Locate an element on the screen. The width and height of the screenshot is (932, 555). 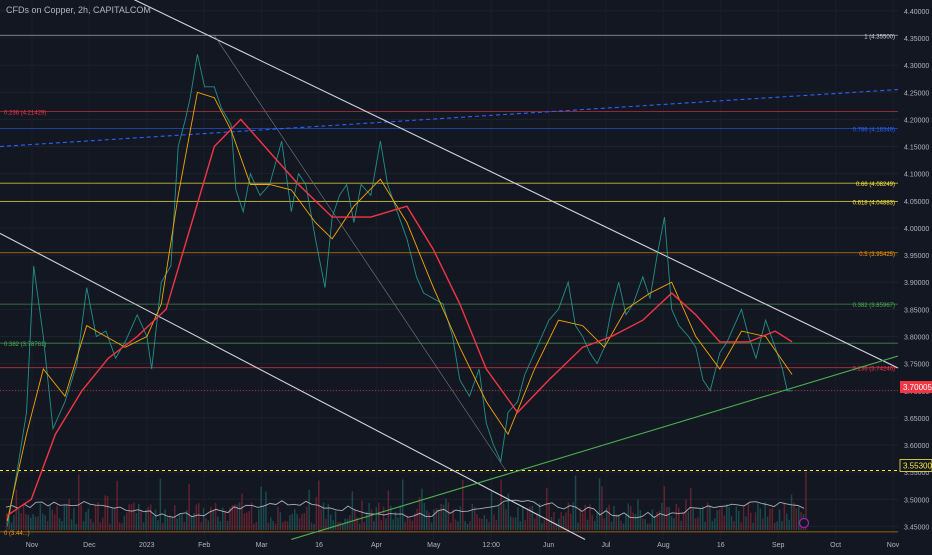
time-tick-label: May is located at coordinates (434, 545).